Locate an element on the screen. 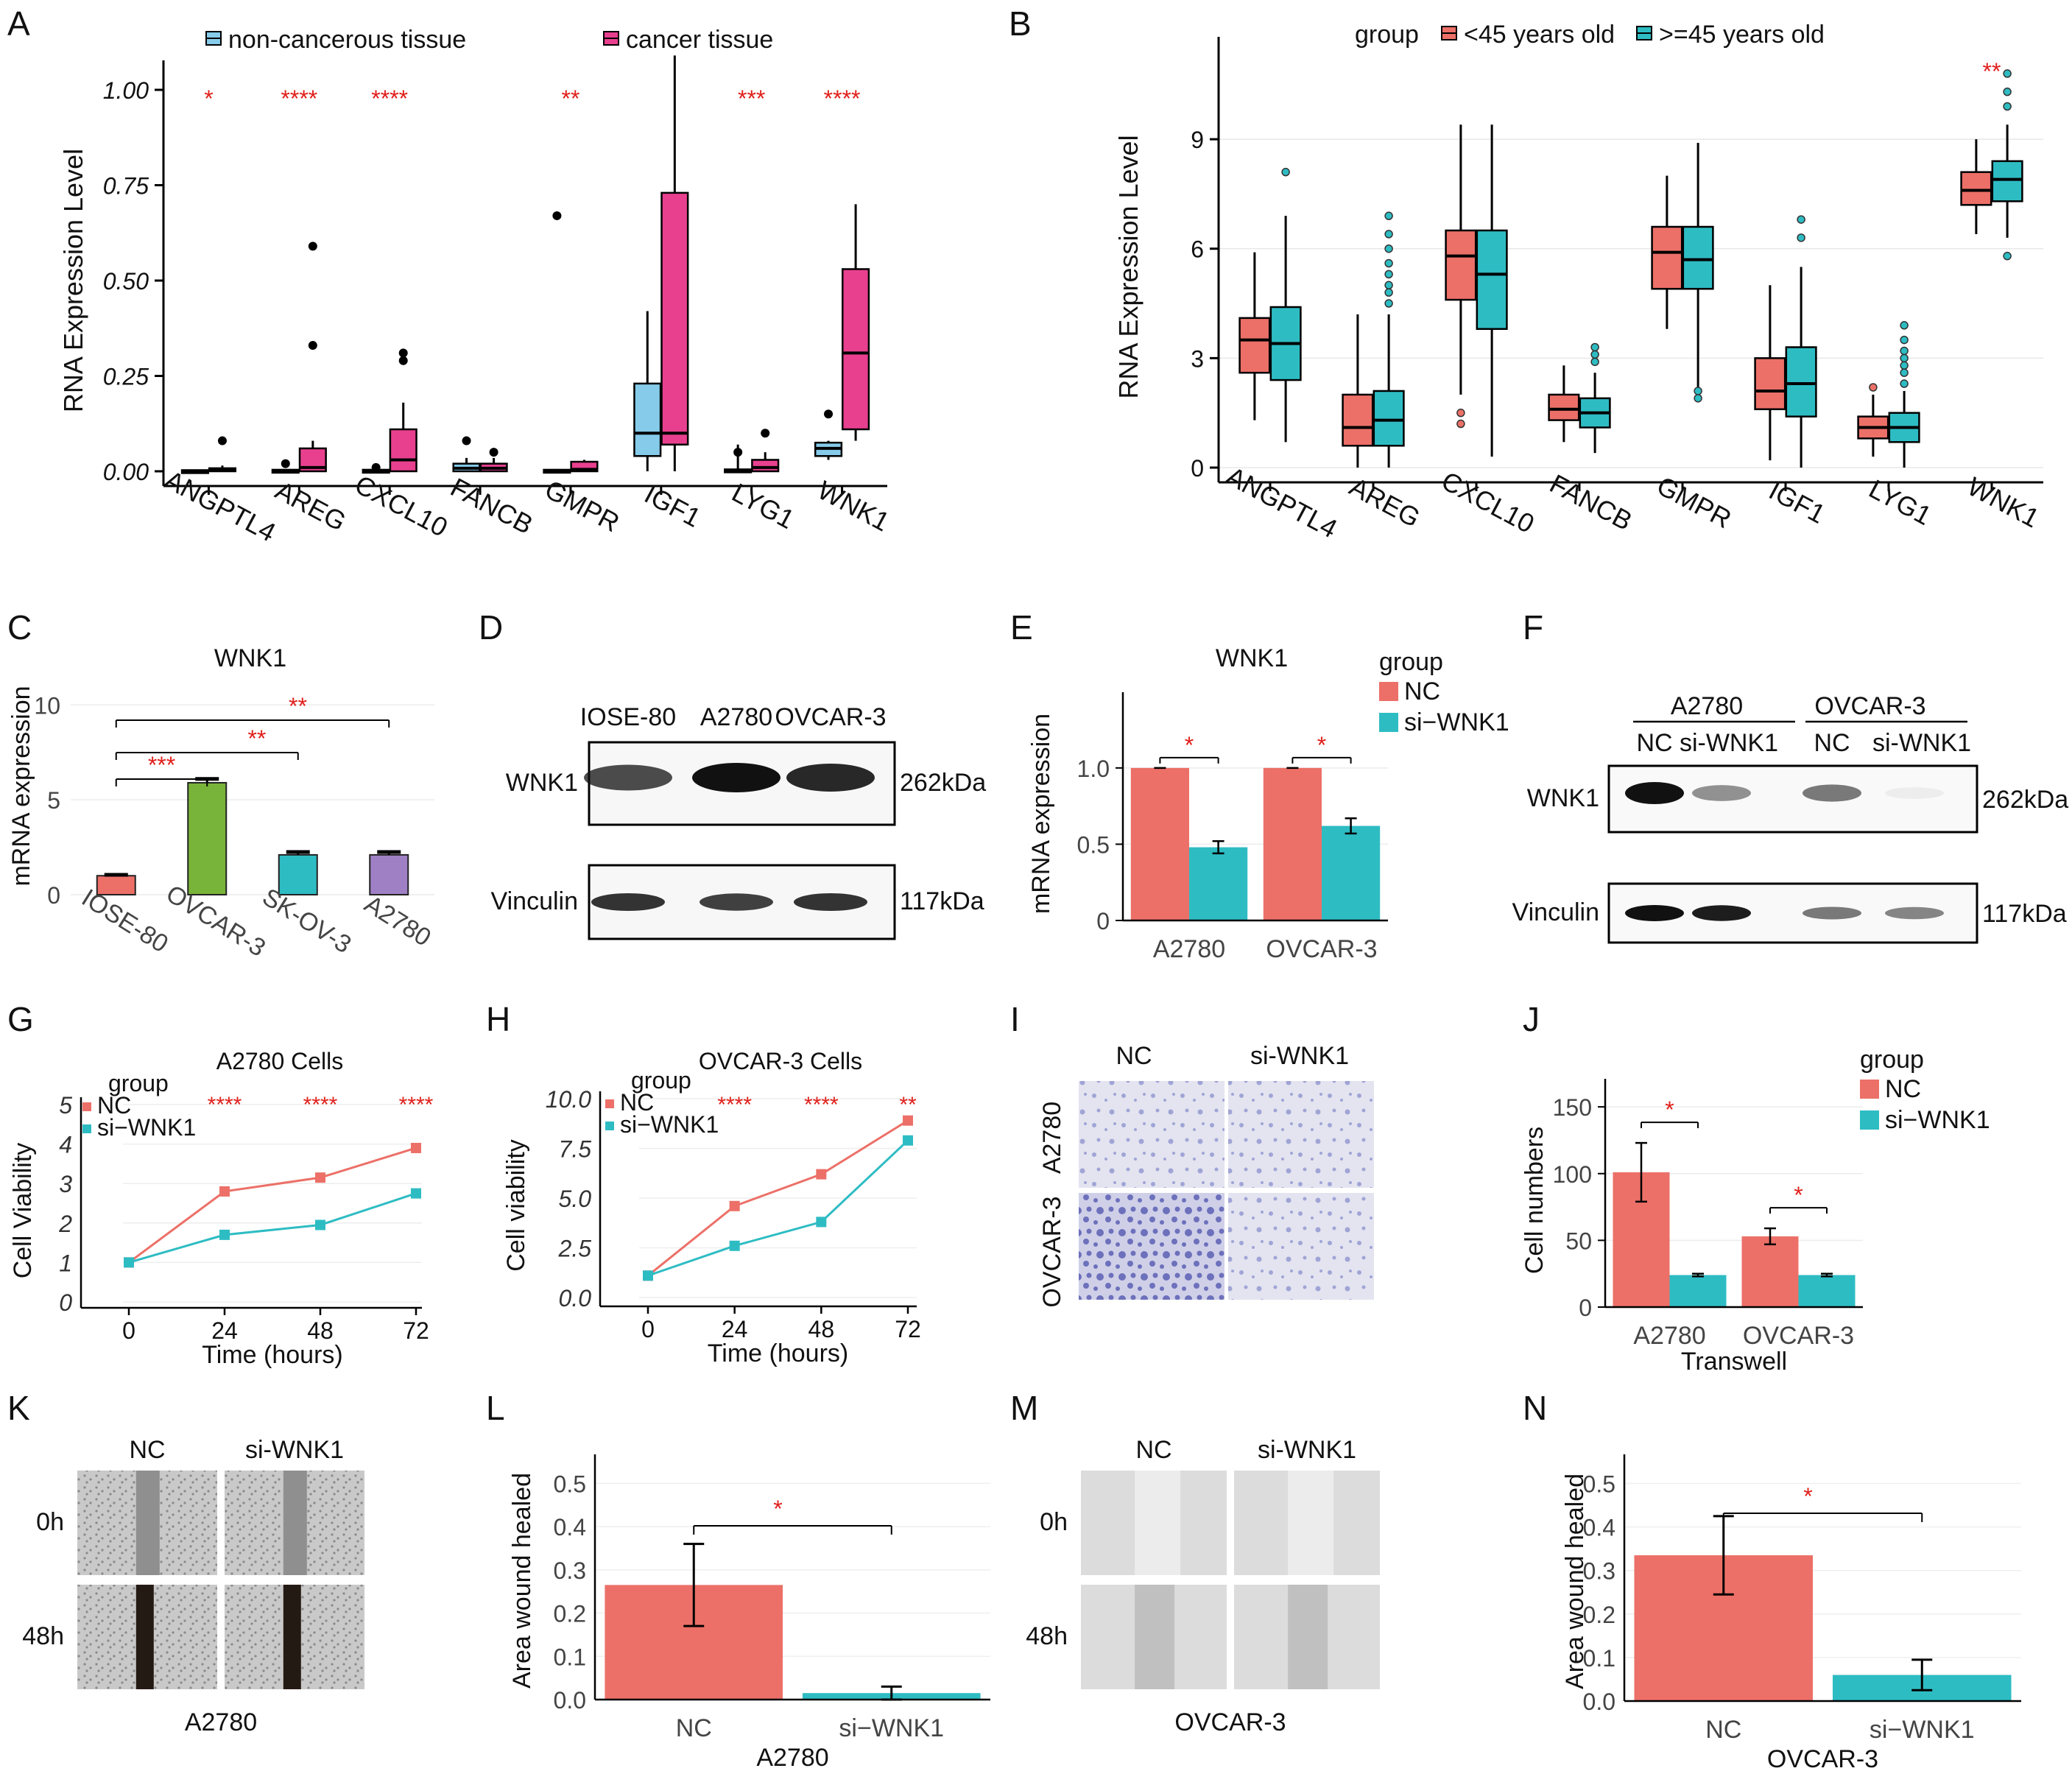 This screenshot has width=2072, height=1771. significance-72: **** is located at coordinates (416, 1105).